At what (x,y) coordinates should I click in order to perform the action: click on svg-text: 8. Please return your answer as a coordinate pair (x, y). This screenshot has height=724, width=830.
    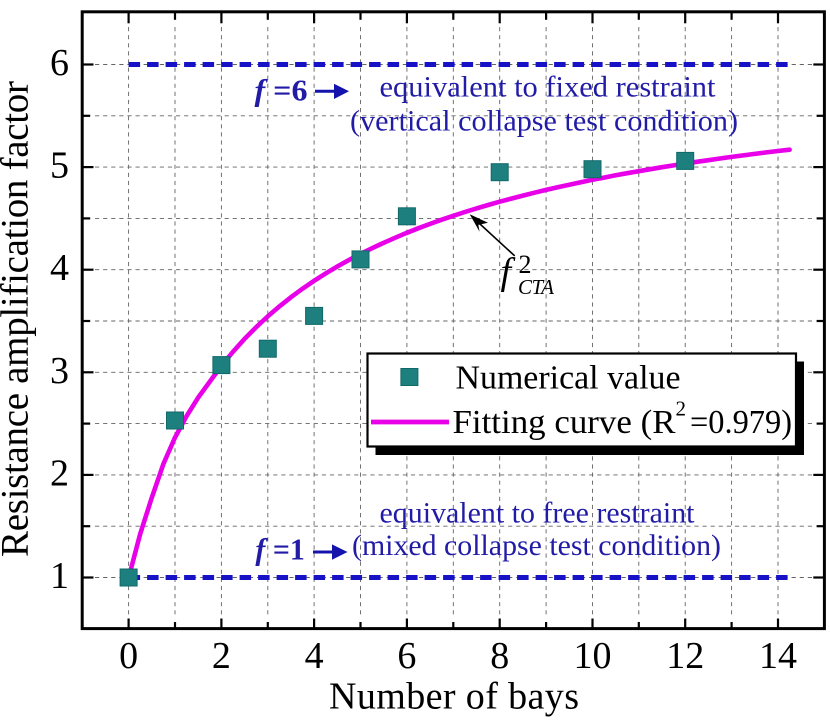
    Looking at the image, I should click on (499, 656).